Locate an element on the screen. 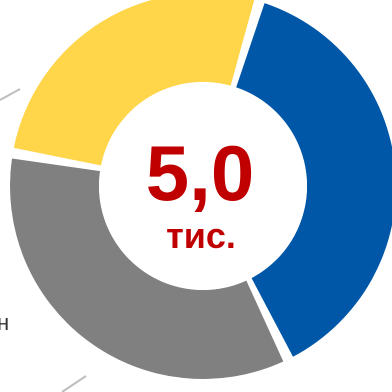  edge-label: н is located at coordinates (4, 322).